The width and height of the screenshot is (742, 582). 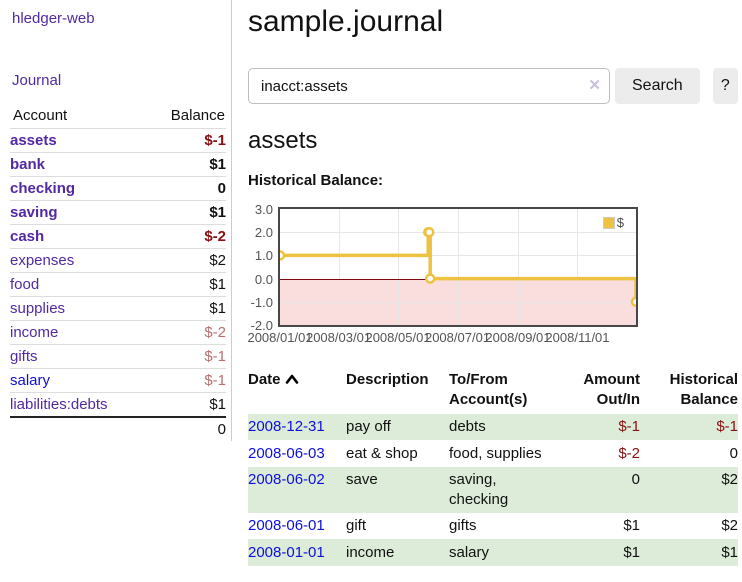 What do you see at coordinates (387, 379) in the screenshot?
I see `description-column-header: Description` at bounding box center [387, 379].